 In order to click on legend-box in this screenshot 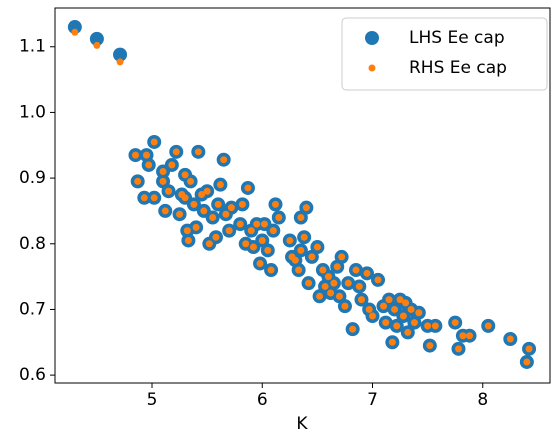, I will do `click(444, 54)`.